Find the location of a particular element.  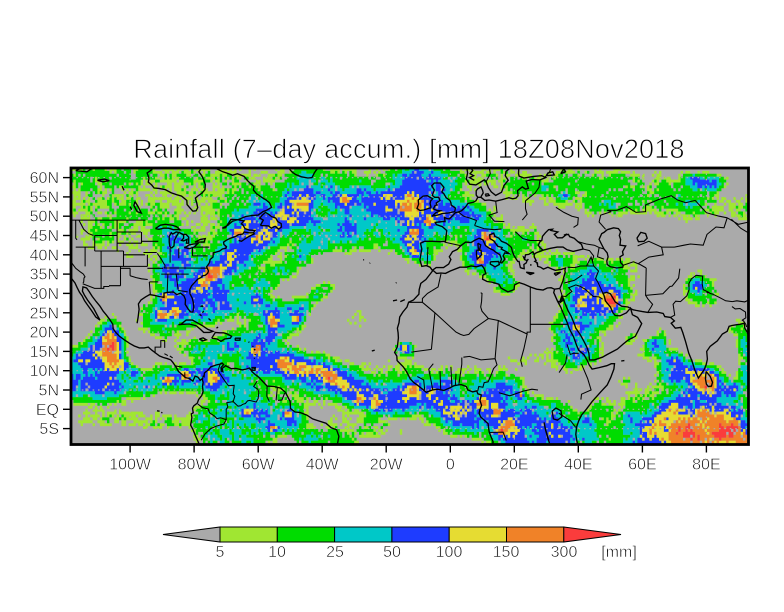

svg-text: 20E is located at coordinates (514, 465).